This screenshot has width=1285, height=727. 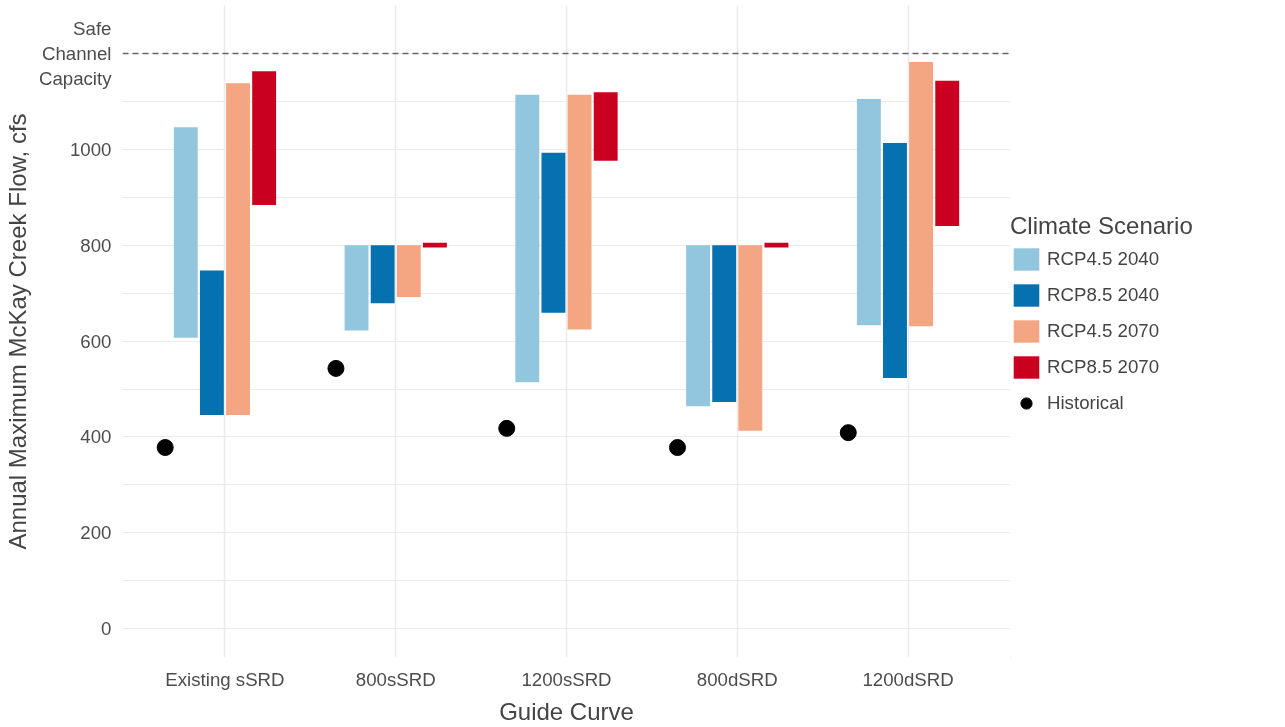 What do you see at coordinates (96, 245) in the screenshot?
I see `y-tick-label: 800` at bounding box center [96, 245].